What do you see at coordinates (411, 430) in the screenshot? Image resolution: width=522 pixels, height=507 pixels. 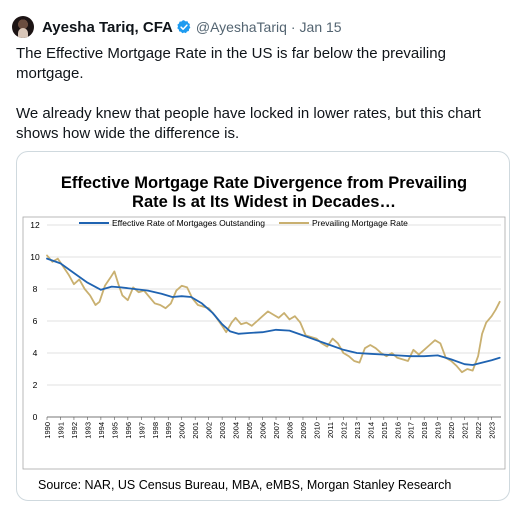 I see `x-tick-label: 2017` at bounding box center [411, 430].